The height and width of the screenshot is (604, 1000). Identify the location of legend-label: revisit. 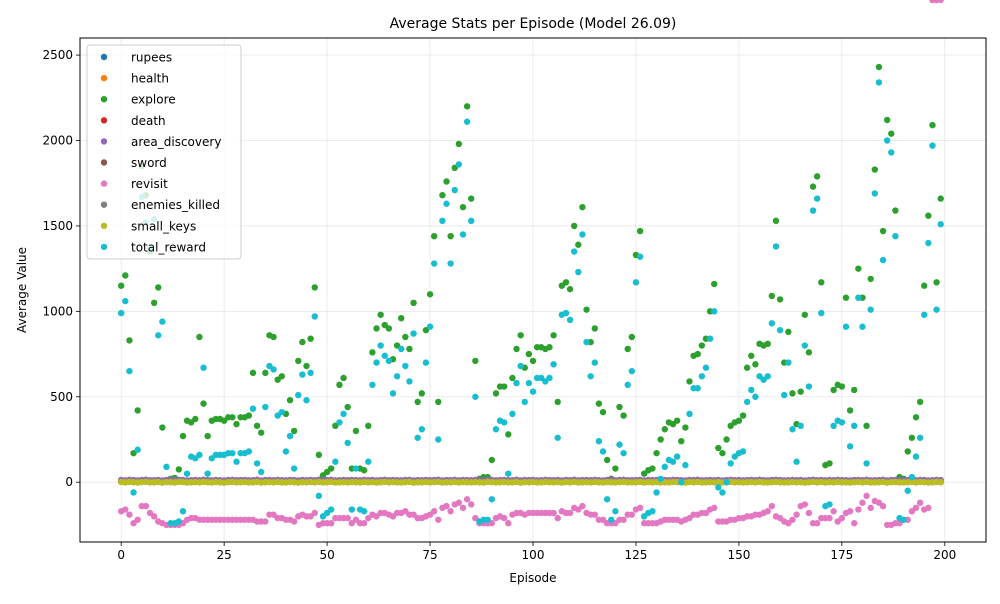
(149, 184).